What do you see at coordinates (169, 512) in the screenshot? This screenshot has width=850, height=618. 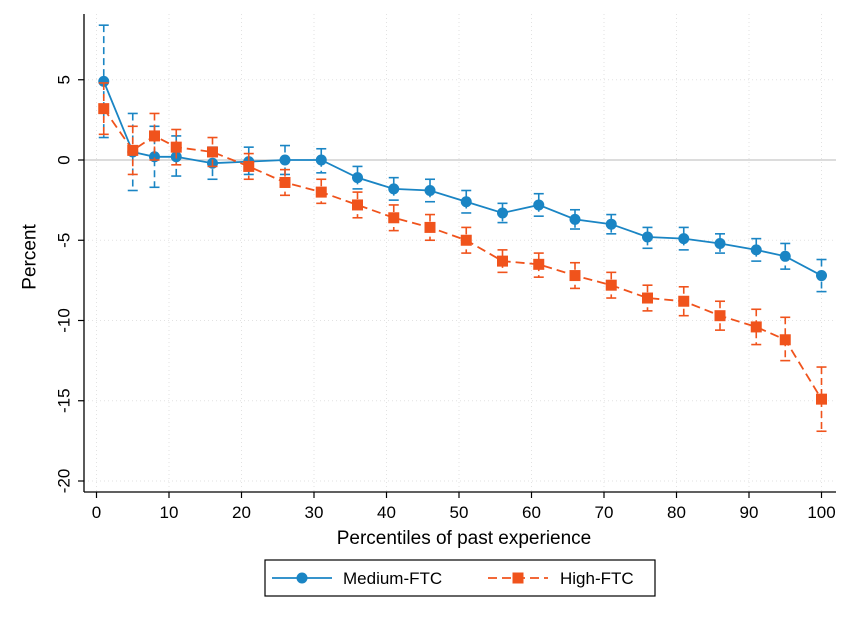 I see `x-tick-label: 10` at bounding box center [169, 512].